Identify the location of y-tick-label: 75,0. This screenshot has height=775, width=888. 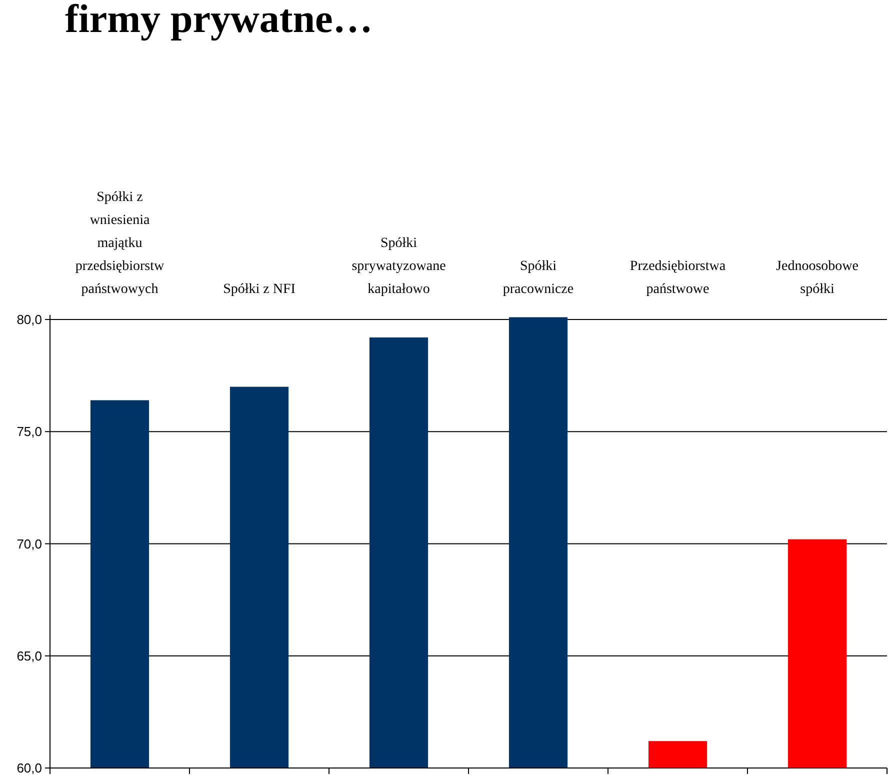
(29, 432).